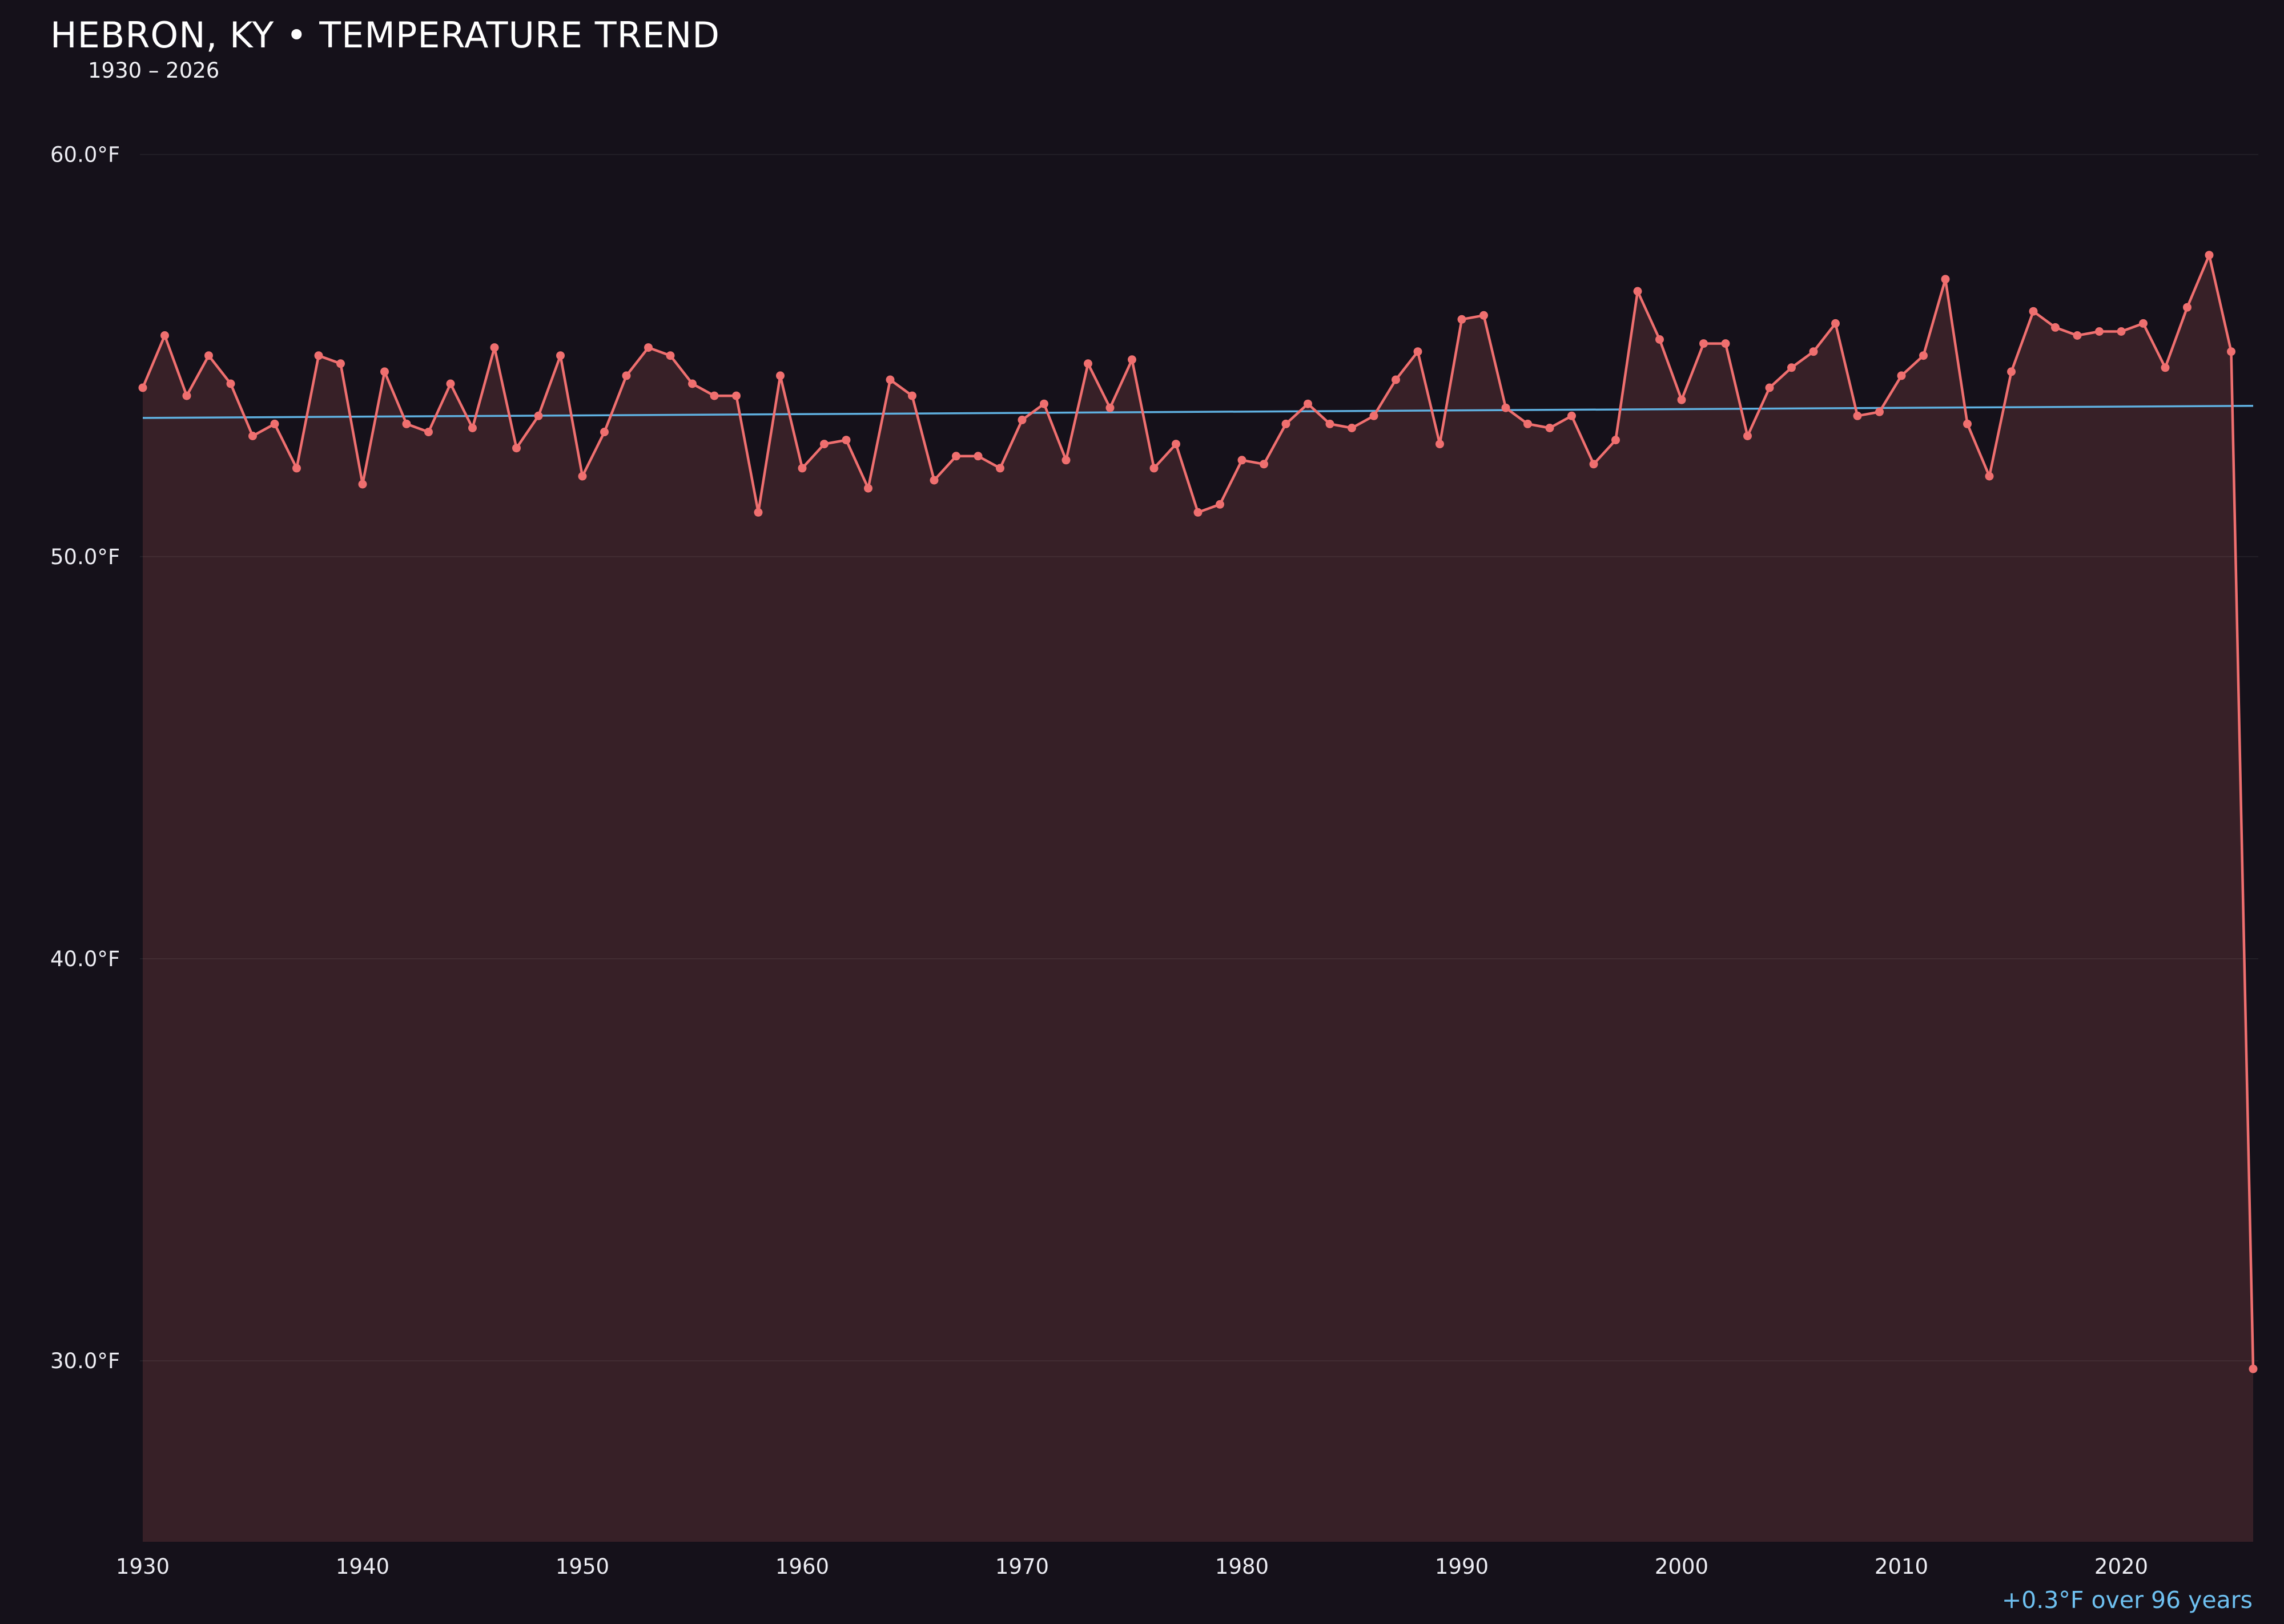 This screenshot has width=2284, height=1624. I want to click on trend-line, so click(1198, 411).